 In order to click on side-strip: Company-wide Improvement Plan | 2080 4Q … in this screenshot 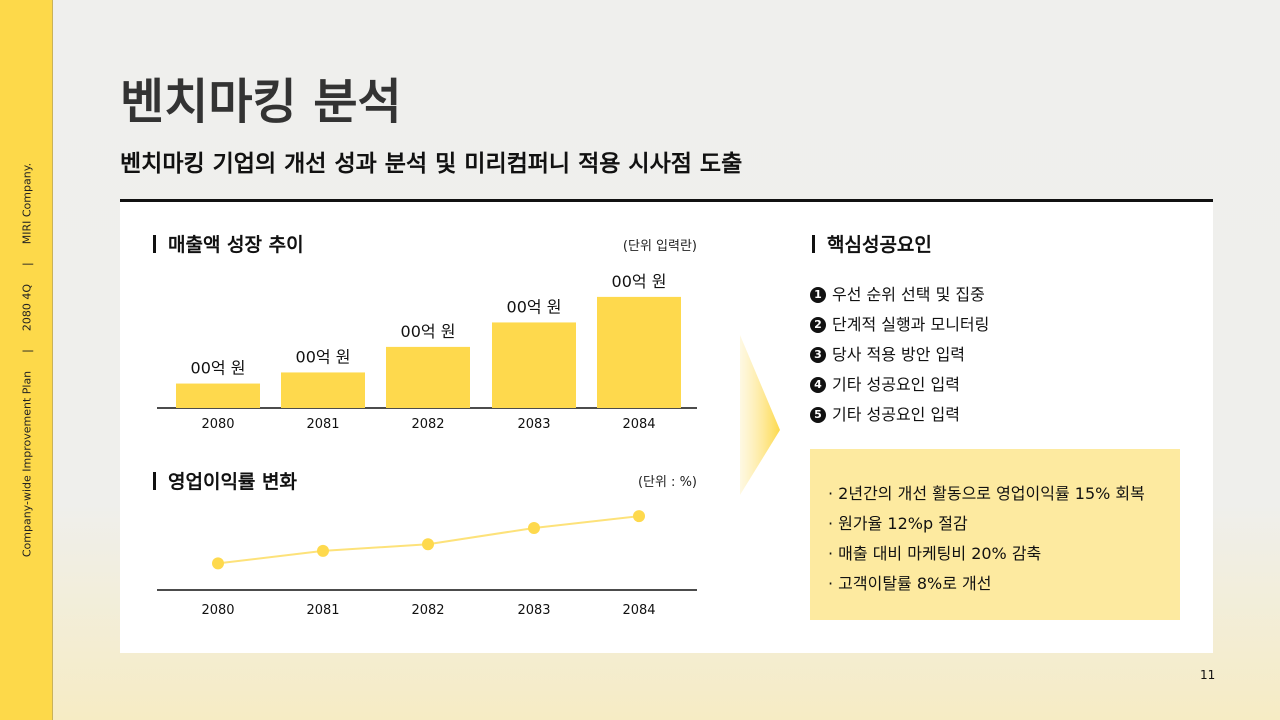, I will do `click(26, 360)`.